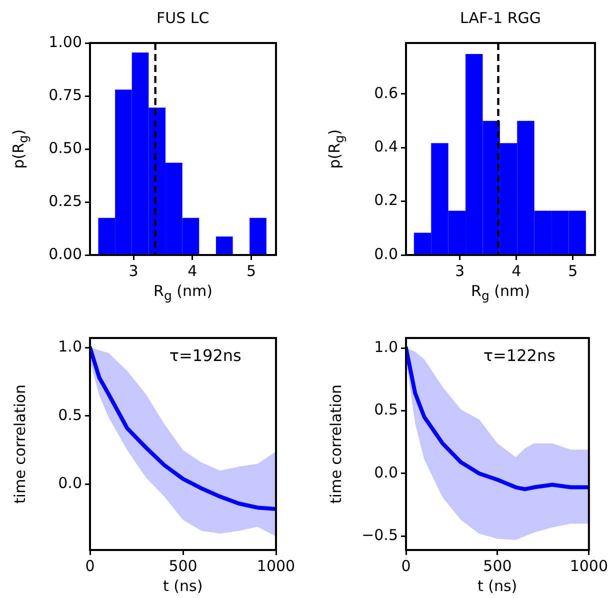 This screenshot has height=598, width=611. I want to click on chart-title: FUS LC, so click(183, 18).